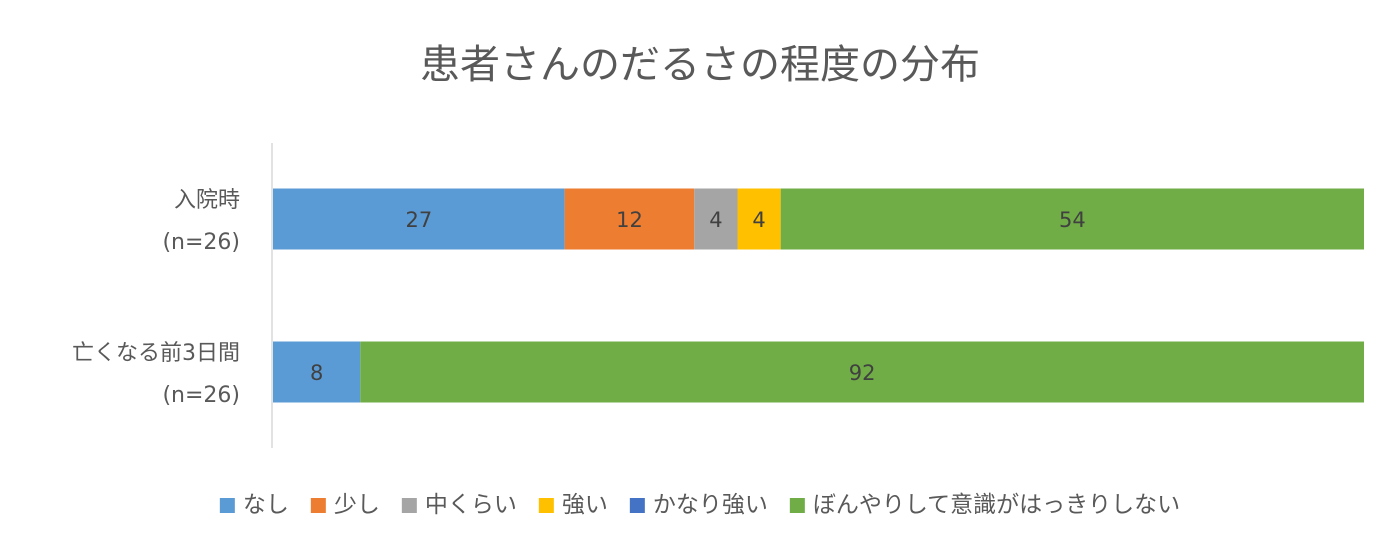 The width and height of the screenshot is (1400, 560). I want to click on data-label-0-2: 4, so click(715, 220).